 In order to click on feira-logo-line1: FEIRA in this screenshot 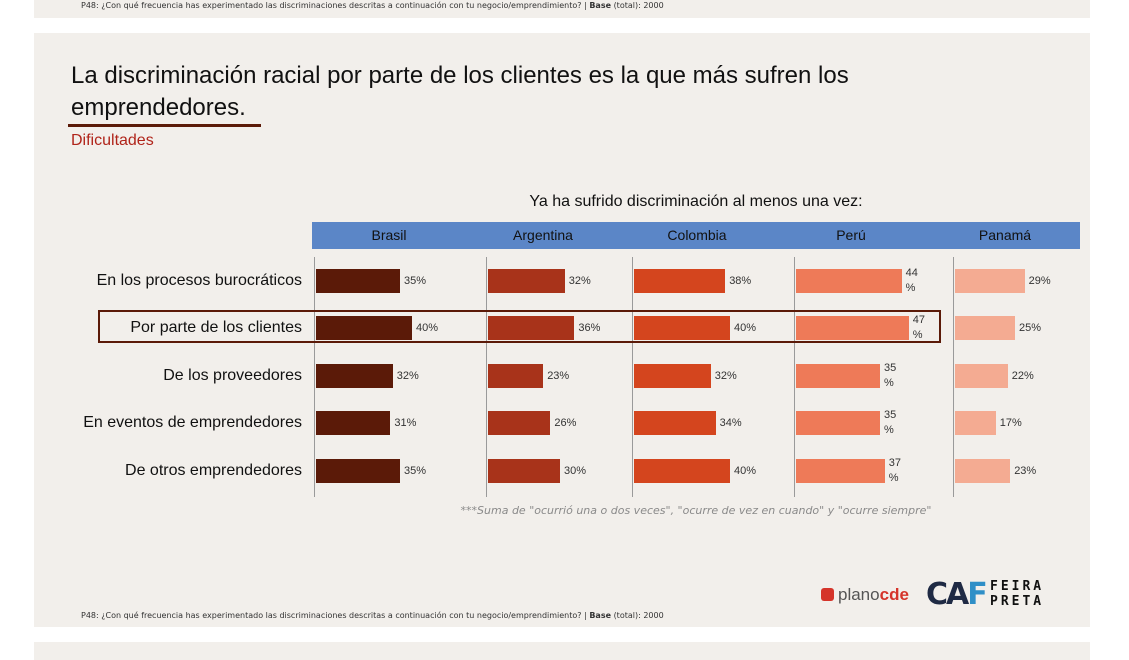, I will do `click(1017, 586)`.